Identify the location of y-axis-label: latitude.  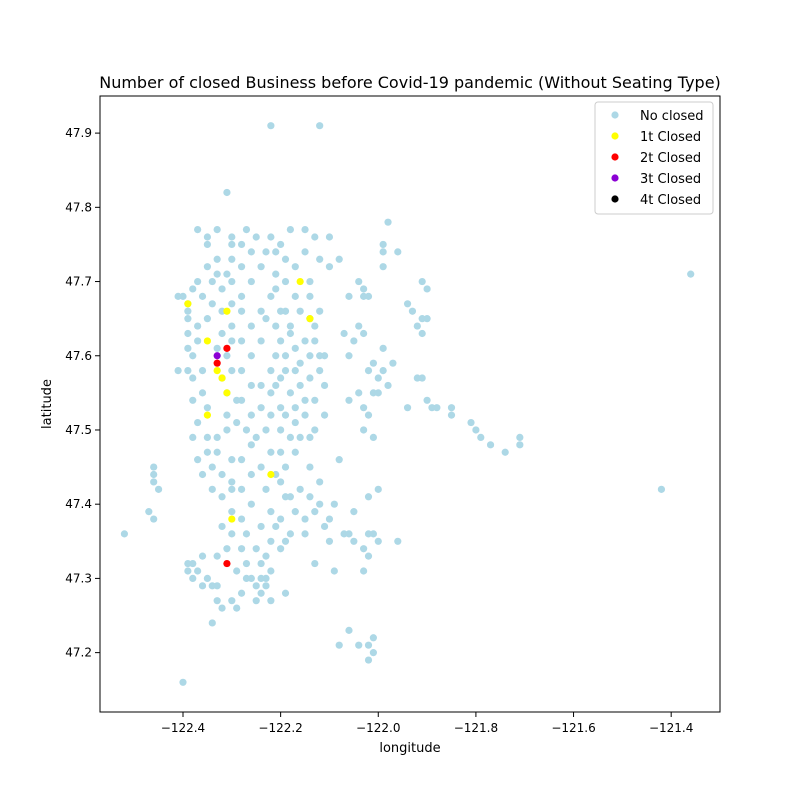
(47, 404).